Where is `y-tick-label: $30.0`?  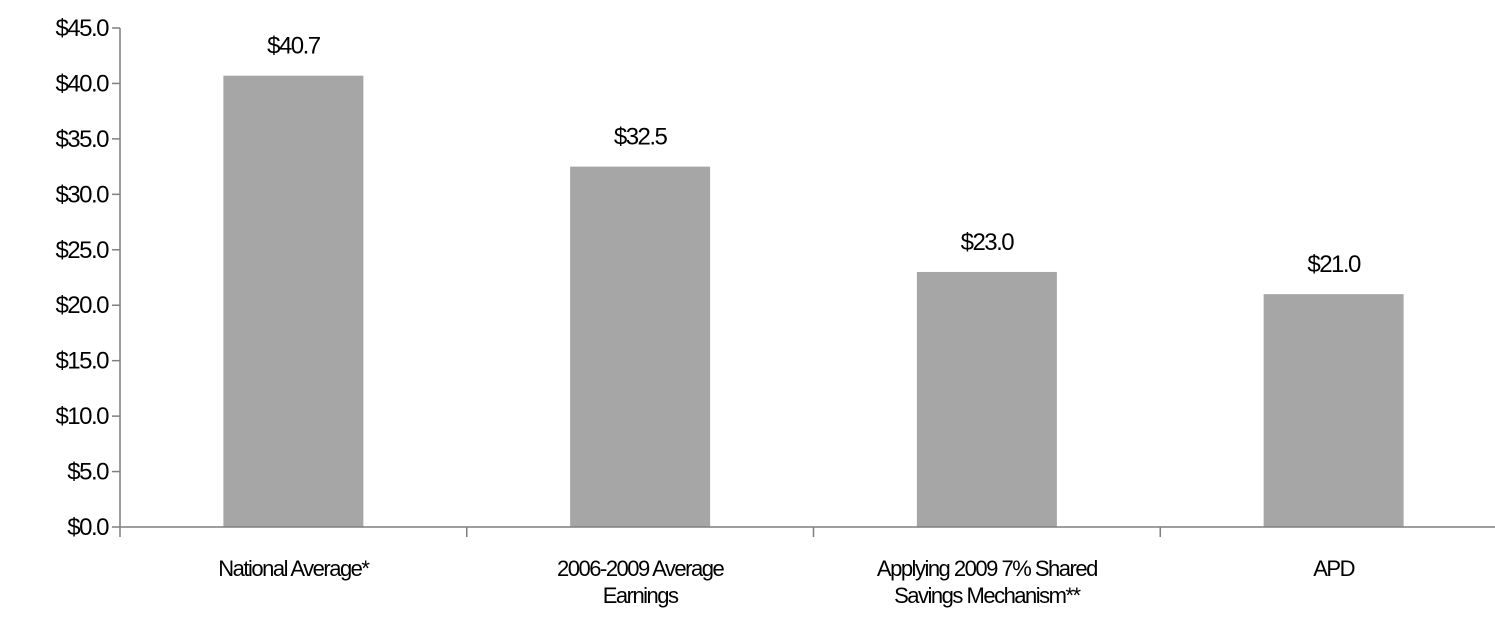 y-tick-label: $30.0 is located at coordinates (82, 194).